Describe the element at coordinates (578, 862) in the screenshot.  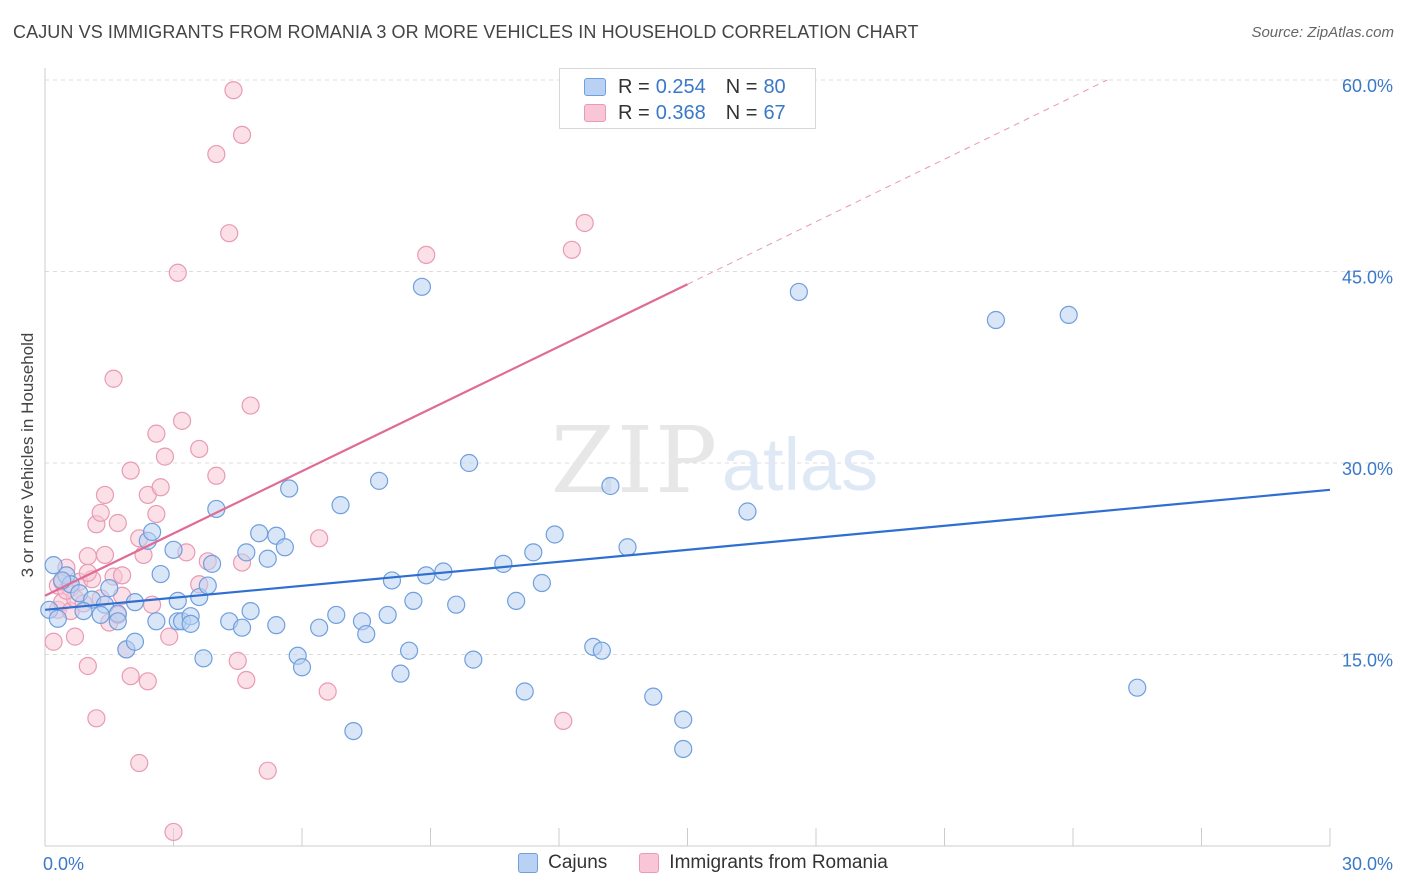
I see `legend-label-cajuns: Cajuns` at that location.